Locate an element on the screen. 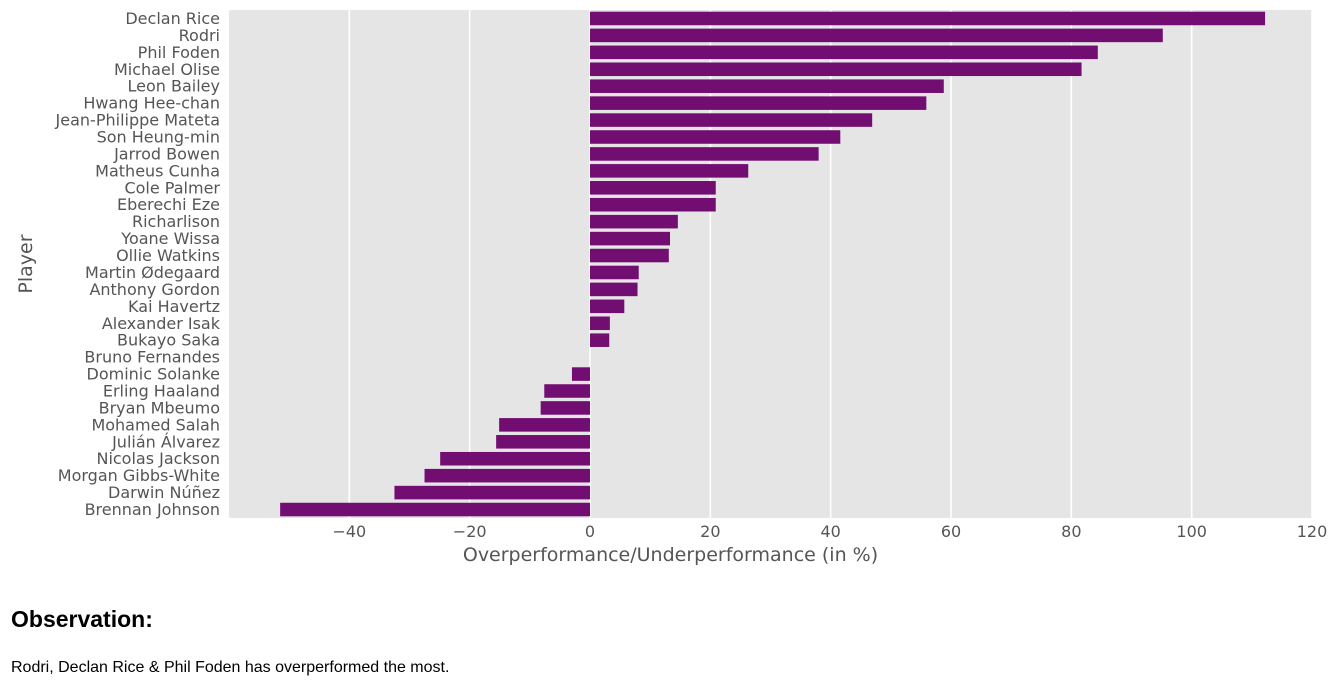 The image size is (1342, 697). y-tick-label: Bukayo Saka is located at coordinates (168, 340).